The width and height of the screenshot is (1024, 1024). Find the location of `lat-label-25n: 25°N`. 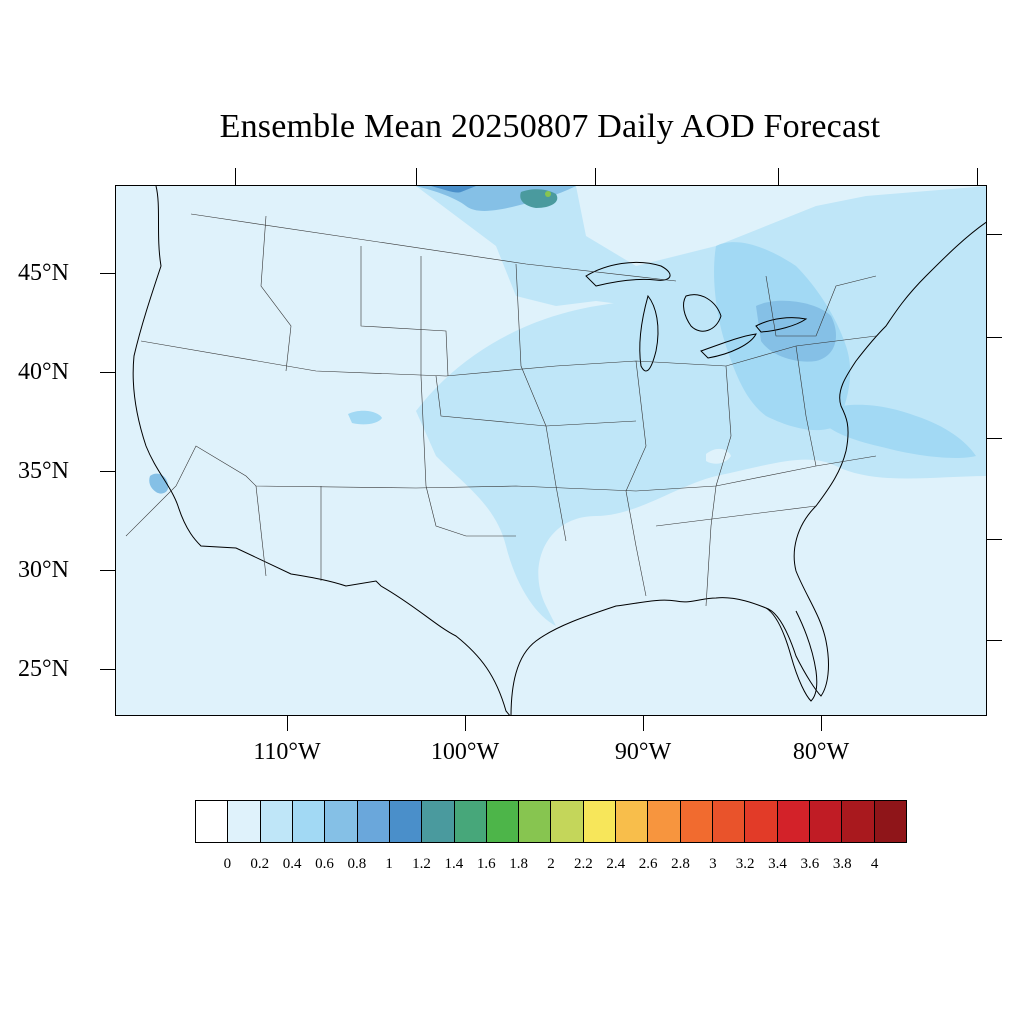

lat-label-25n: 25°N is located at coordinates (43, 669).